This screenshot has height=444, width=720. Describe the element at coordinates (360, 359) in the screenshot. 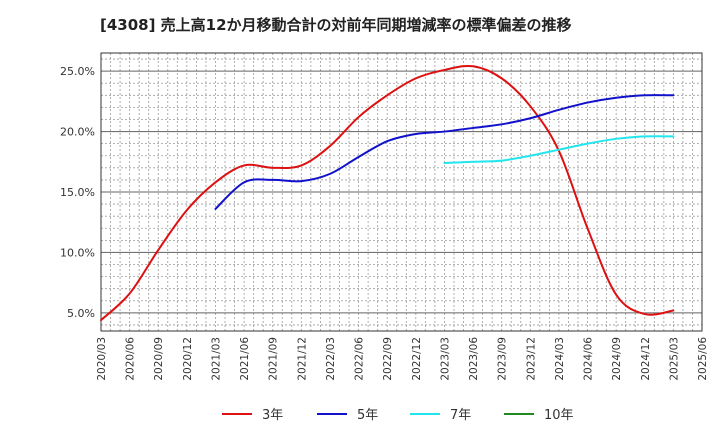

I see `x-tick-label: 2022/06` at that location.